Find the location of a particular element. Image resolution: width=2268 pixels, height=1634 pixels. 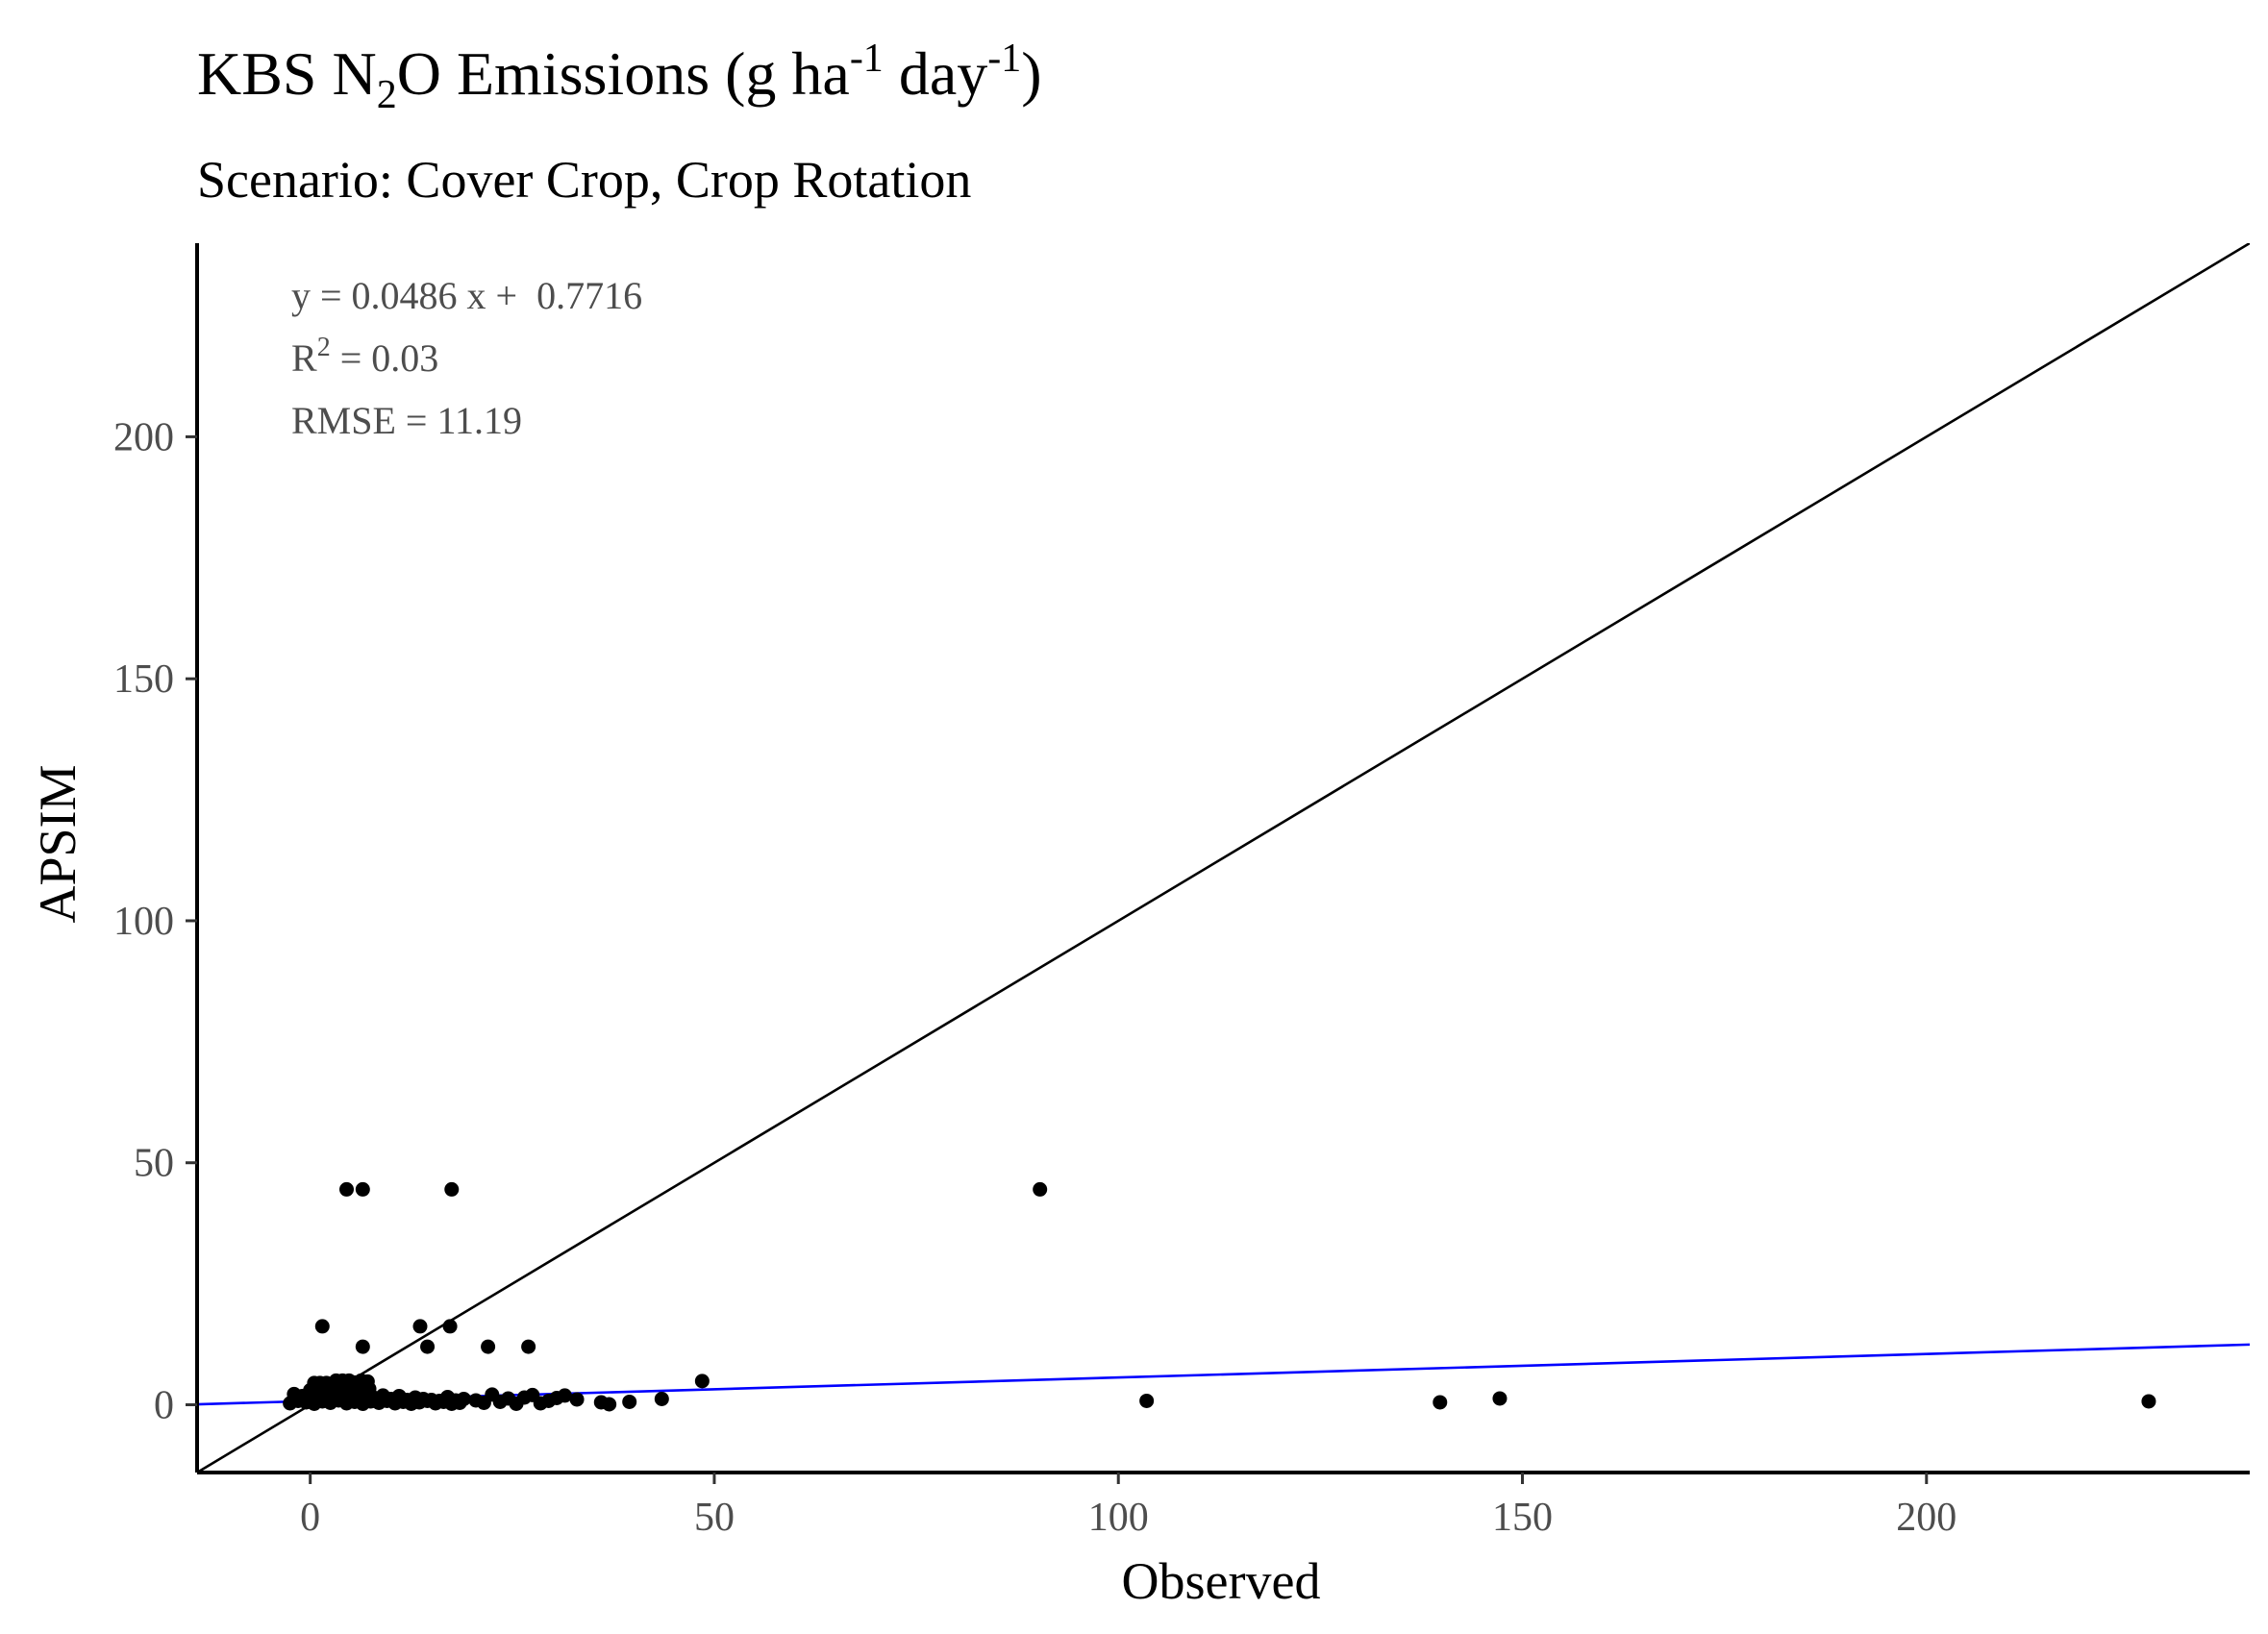

y-tick-label: 0 is located at coordinates (164, 1406).